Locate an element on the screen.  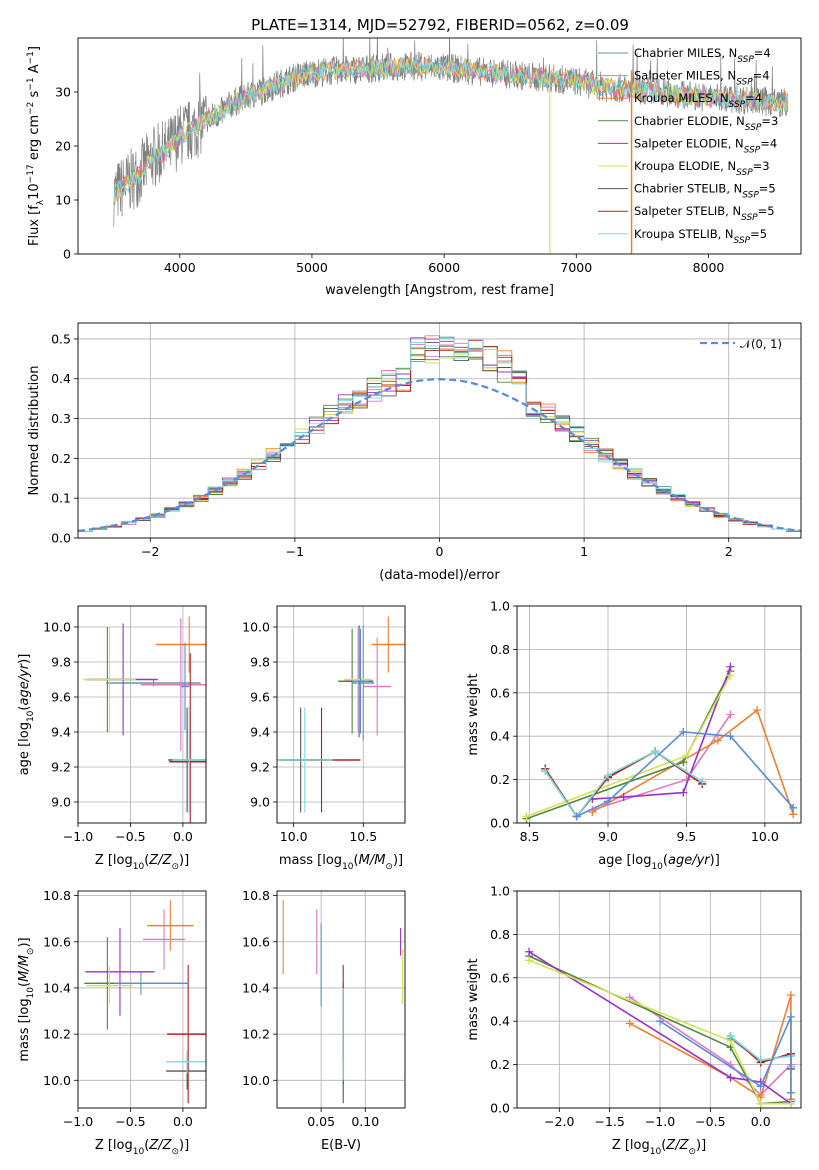
tick-label-x: −1.5 is located at coordinates (609, 1121).